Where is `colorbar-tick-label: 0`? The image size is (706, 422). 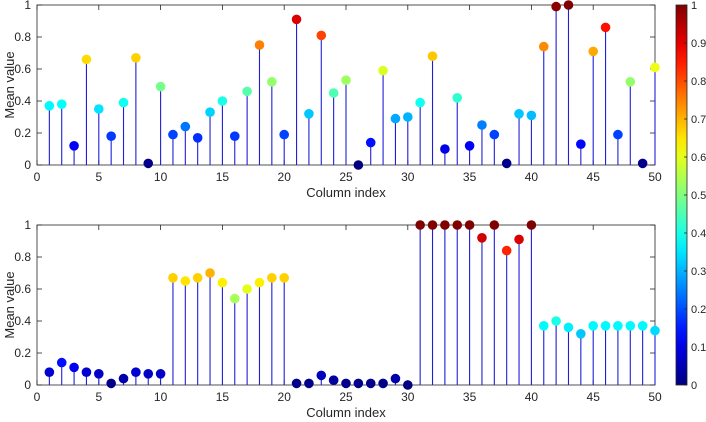 colorbar-tick-label: 0 is located at coordinates (694, 386).